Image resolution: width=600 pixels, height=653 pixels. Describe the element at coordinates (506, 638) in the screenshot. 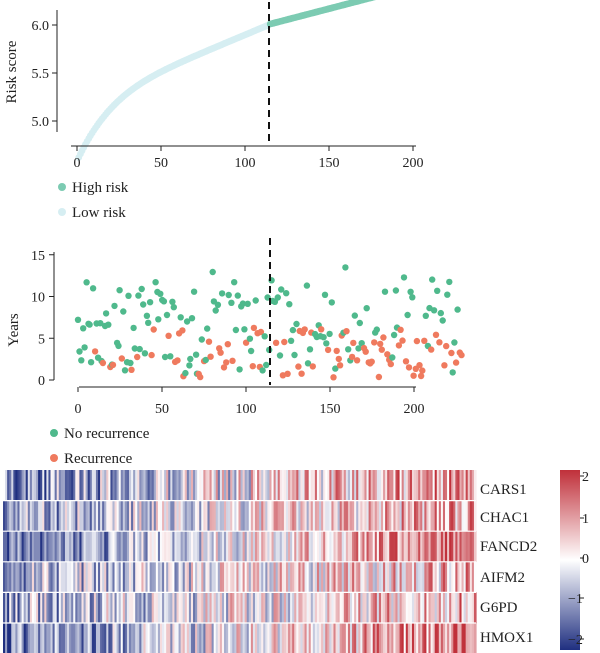

I see `gene-label-hmox1: HMOX1` at that location.